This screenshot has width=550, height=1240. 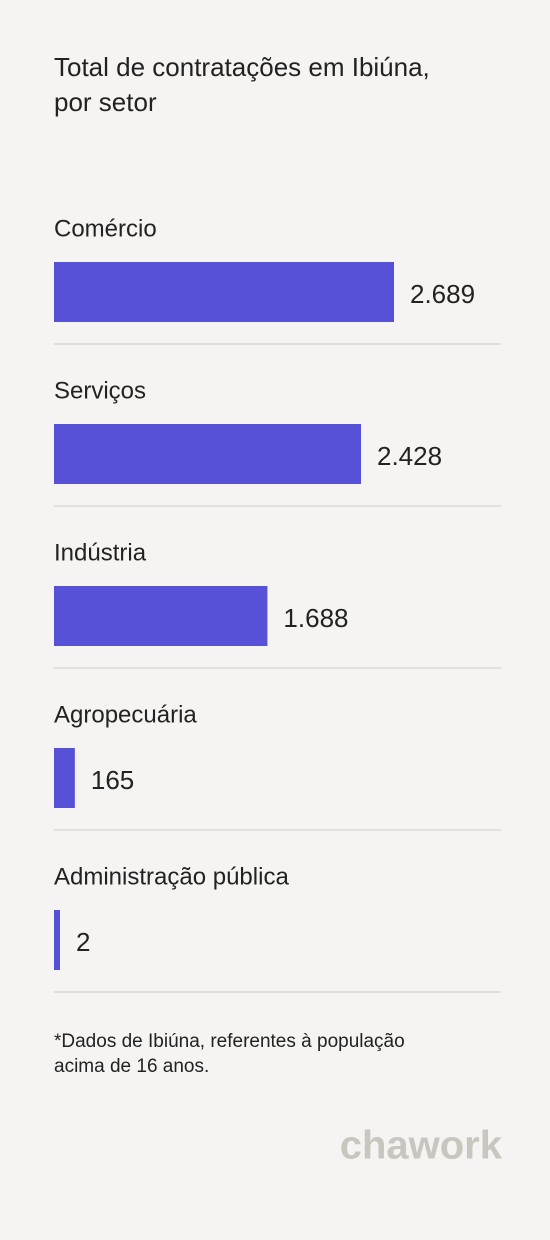 I want to click on value-label: 2.689, so click(x=442, y=294).